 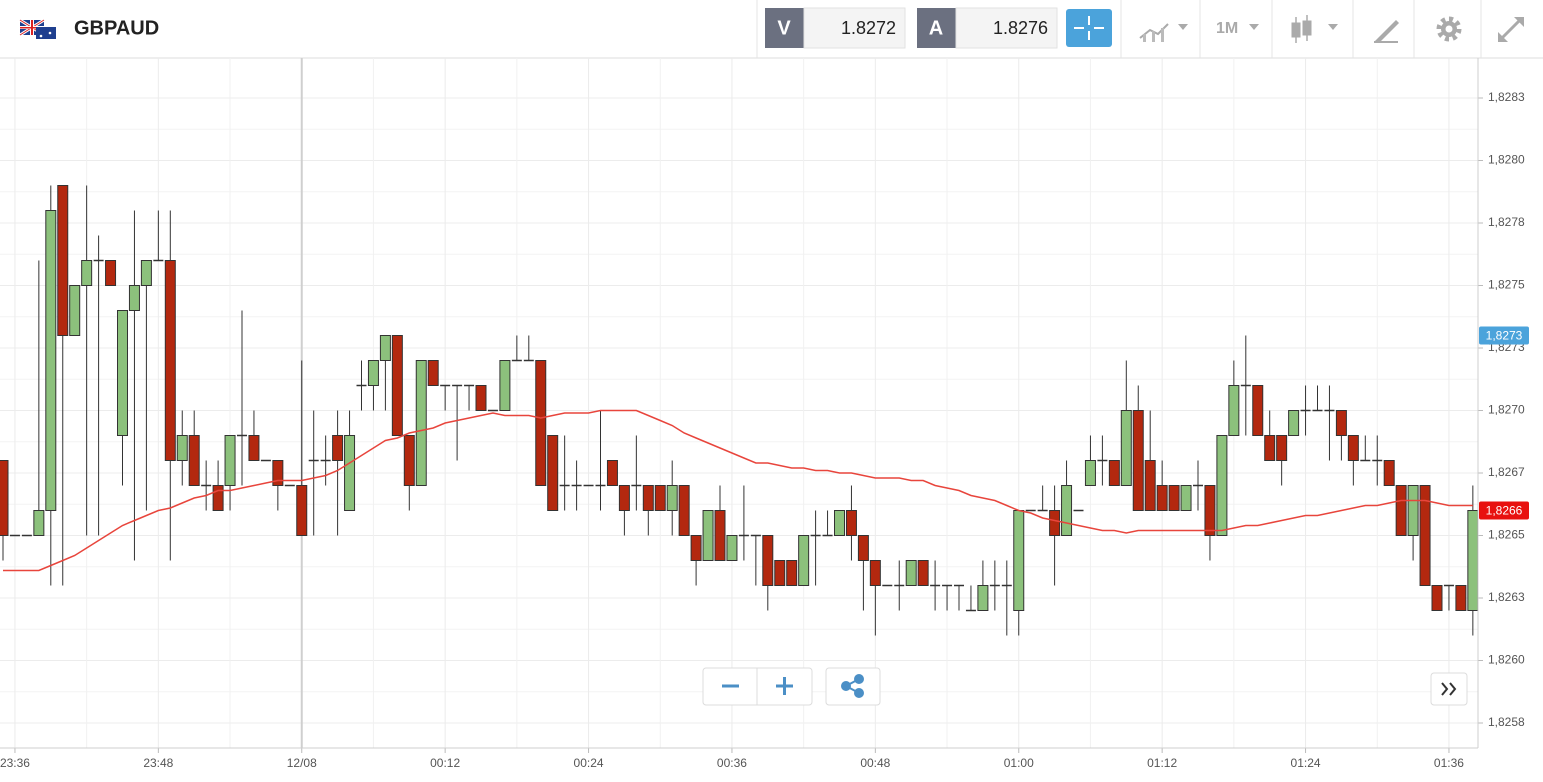 I want to click on sell-label-box, so click(x=784, y=28).